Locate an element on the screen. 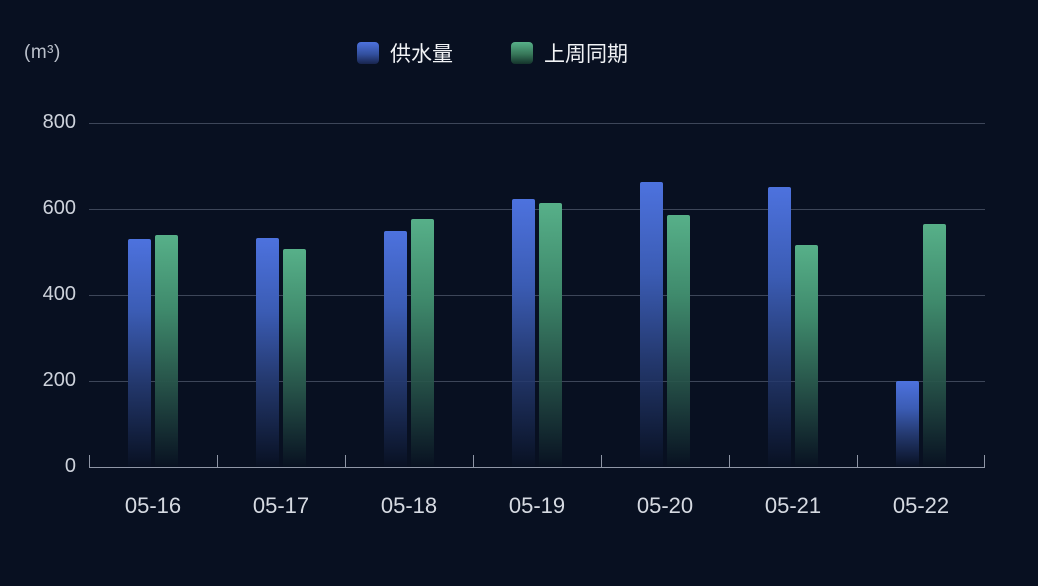  y-axis-label-400: 400 is located at coordinates (59, 294).